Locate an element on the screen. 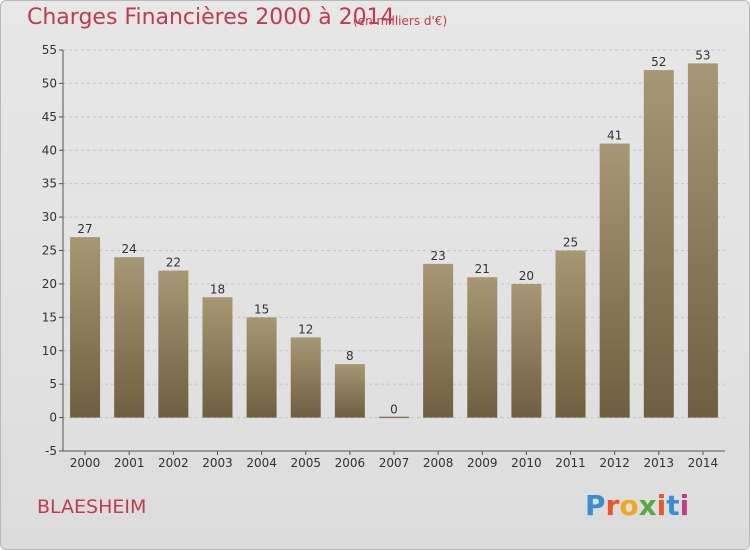 Image resolution: width=750 pixels, height=550 pixels. y-tick-label: 10 is located at coordinates (49, 351).